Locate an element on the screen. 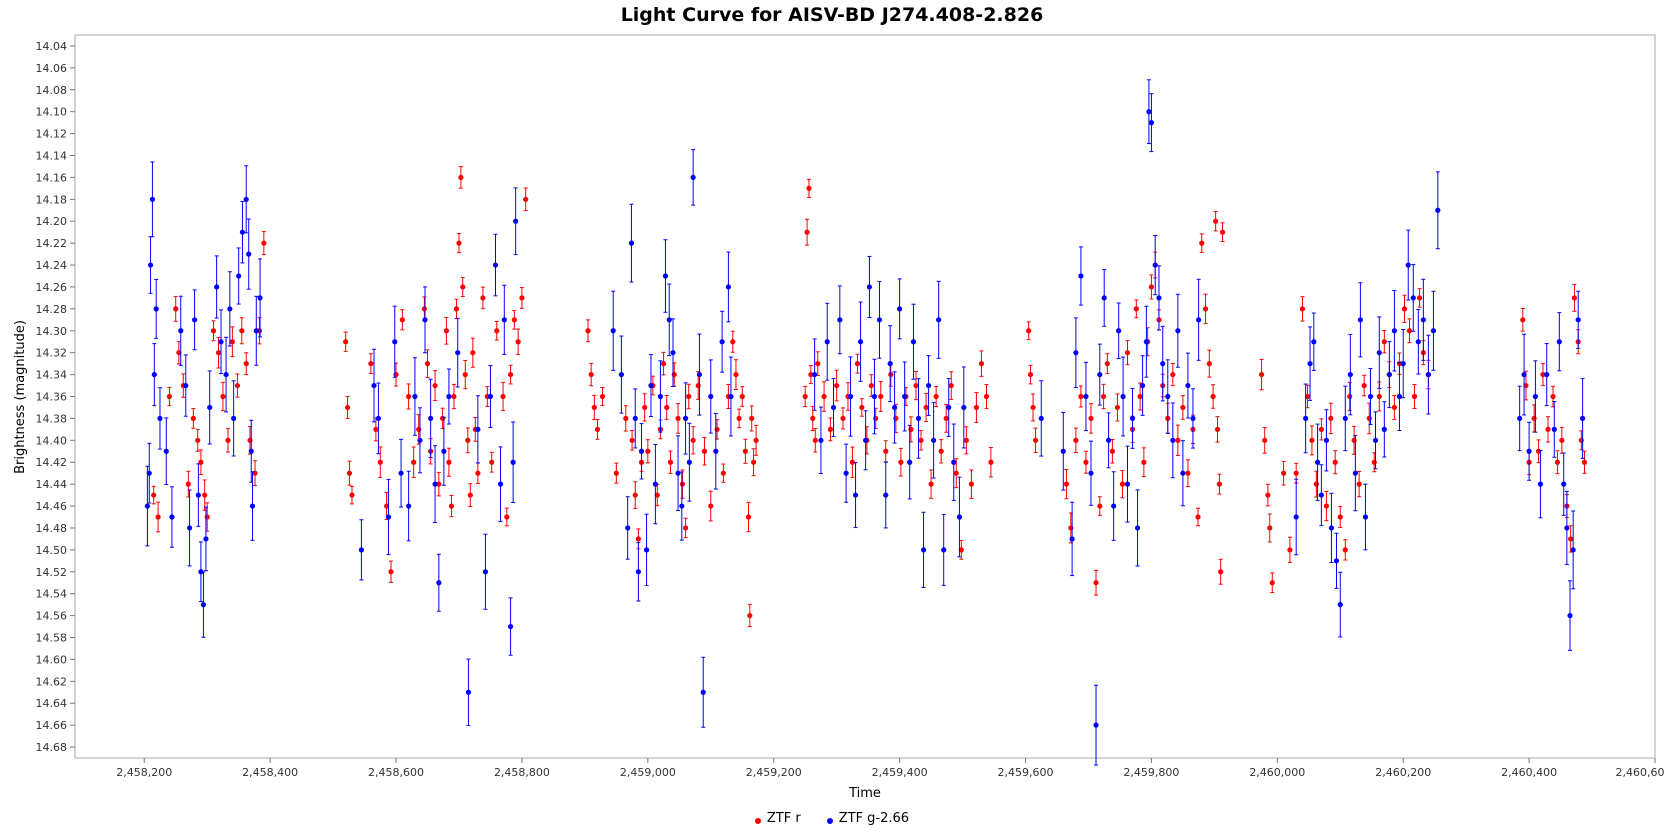 The width and height of the screenshot is (1664, 834). y-tick-label: 14.20 is located at coordinates (52, 221).